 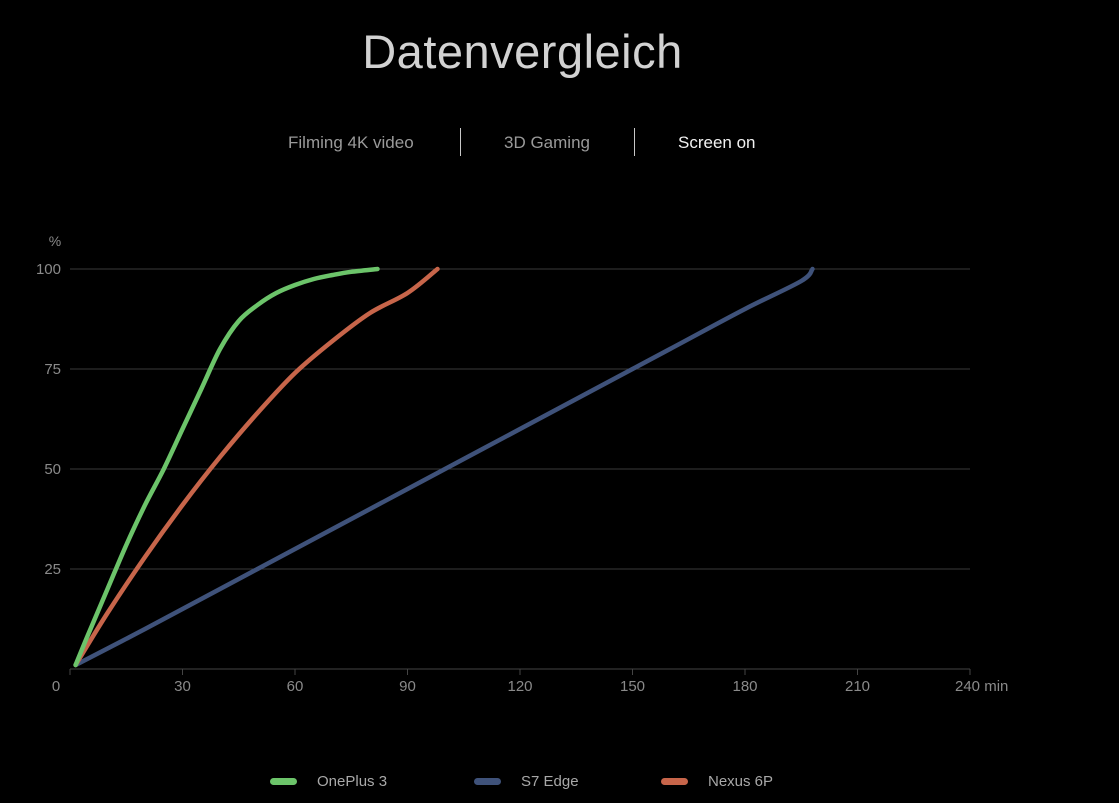 I want to click on y-tick-label: 25, so click(x=52, y=569).